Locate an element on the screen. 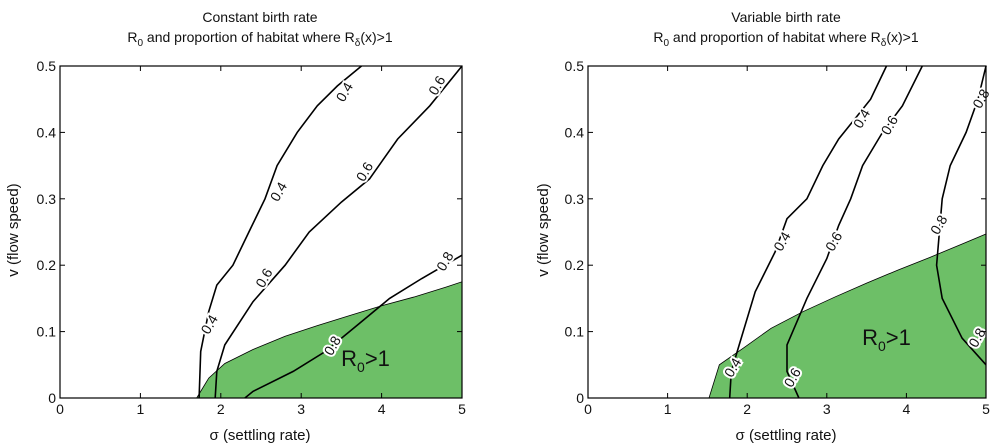 This screenshot has height=446, width=992. x-axis-label-right: σ (settling rate) is located at coordinates (786, 435).